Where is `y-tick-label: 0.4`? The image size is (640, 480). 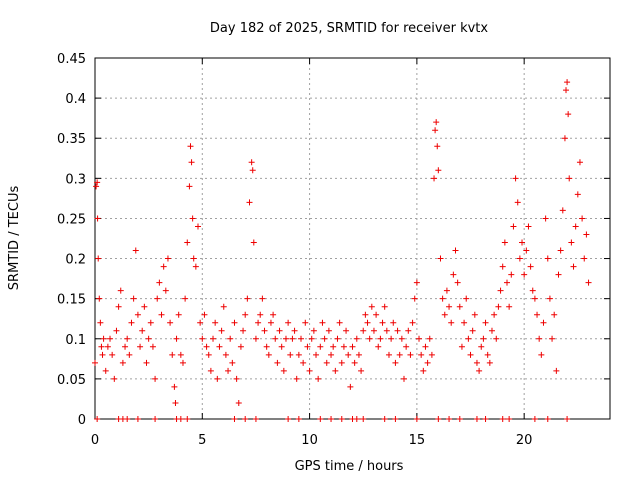
y-tick-label: 0.4 is located at coordinates (75, 99).